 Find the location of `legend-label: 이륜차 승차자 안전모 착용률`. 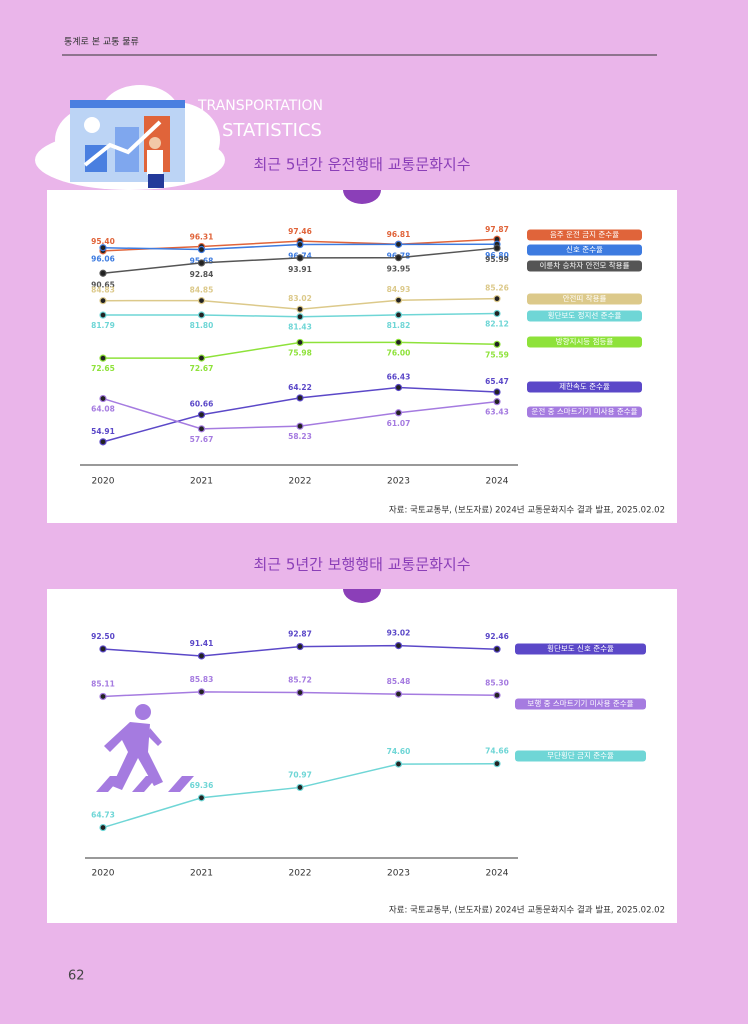

legend-label: 이륜차 승차자 안전모 착용률 is located at coordinates (585, 265).